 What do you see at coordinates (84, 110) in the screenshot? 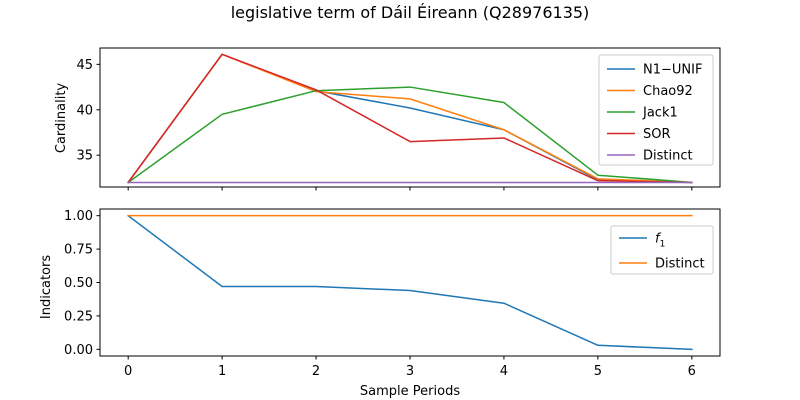
I see `cardinality-y-tick-label: 40` at bounding box center [84, 110].